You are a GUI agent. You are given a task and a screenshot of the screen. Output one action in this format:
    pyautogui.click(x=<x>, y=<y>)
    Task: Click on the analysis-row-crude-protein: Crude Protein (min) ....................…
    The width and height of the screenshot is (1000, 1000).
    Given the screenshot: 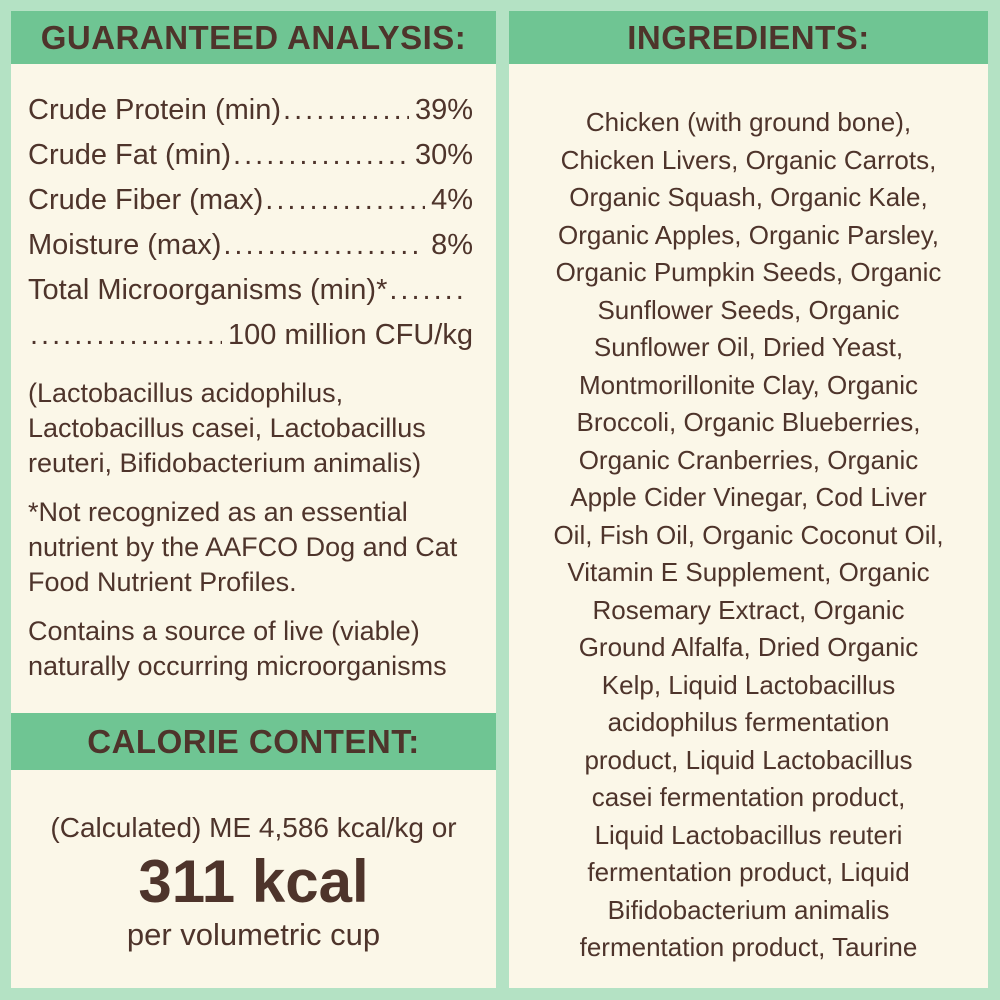 What is the action you would take?
    pyautogui.click(x=250, y=110)
    